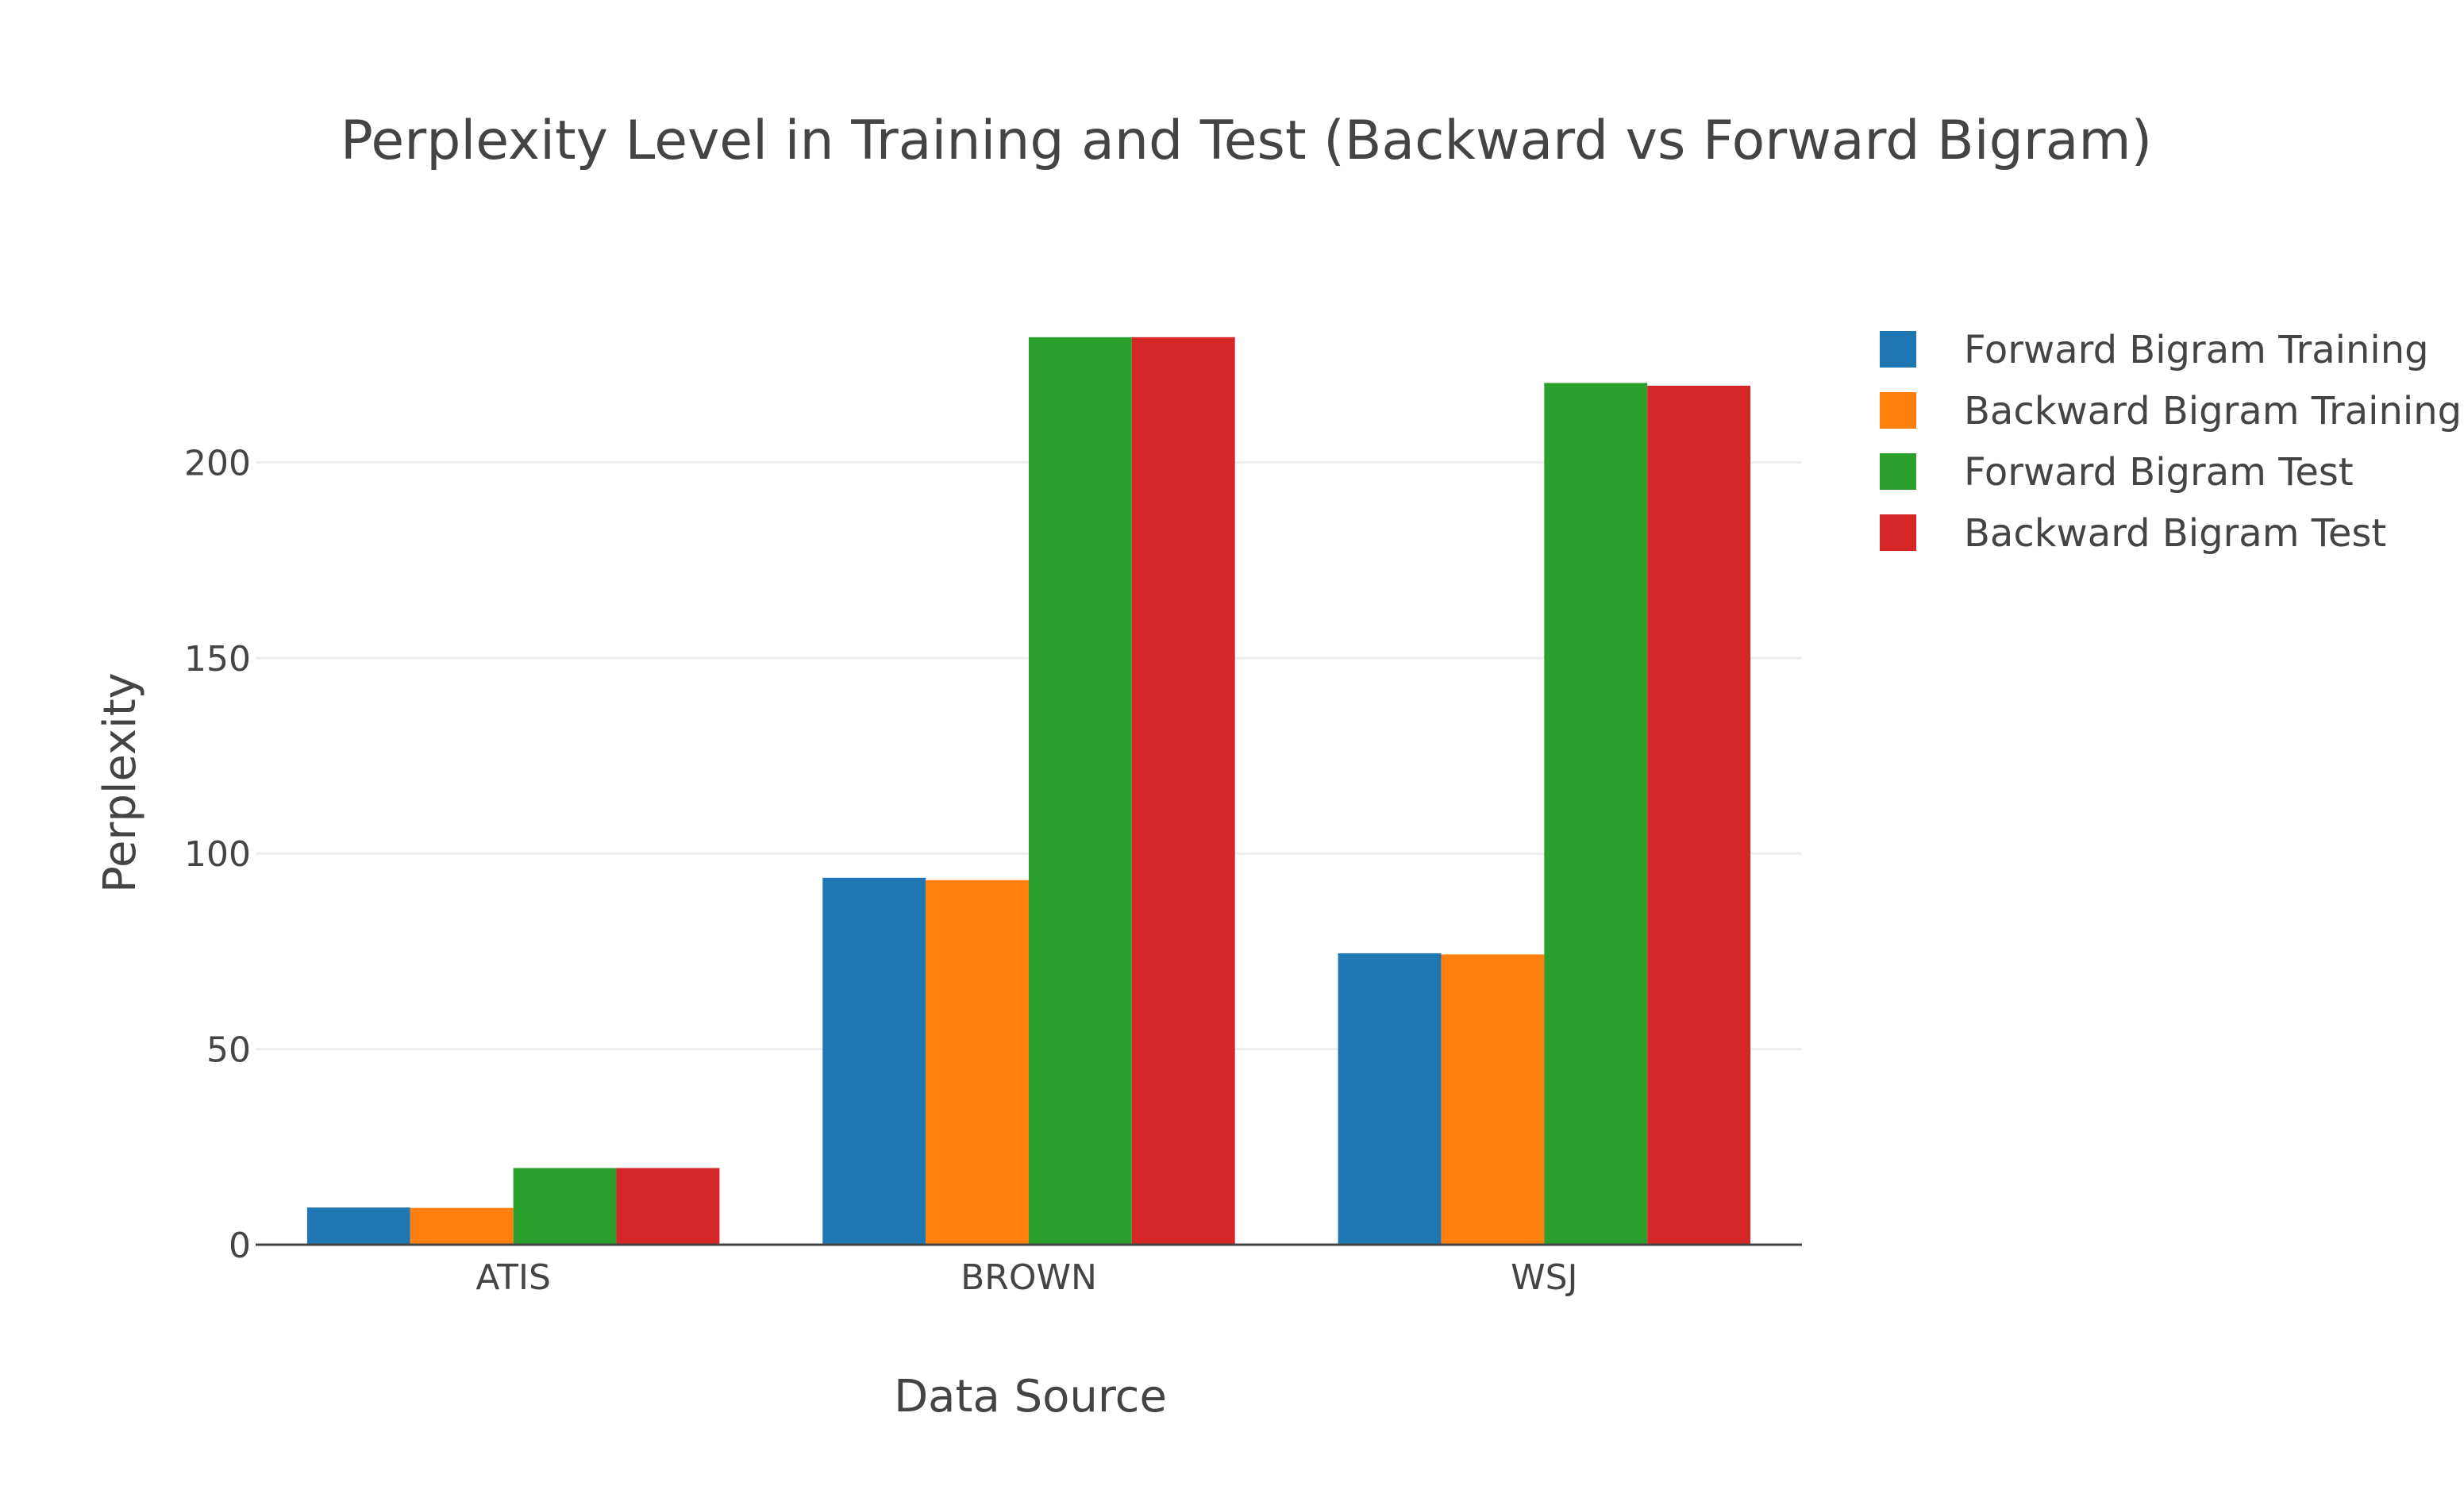 Image resolution: width=2464 pixels, height=1486 pixels. I want to click on y-axis-title: Perplexity, so click(120, 782).